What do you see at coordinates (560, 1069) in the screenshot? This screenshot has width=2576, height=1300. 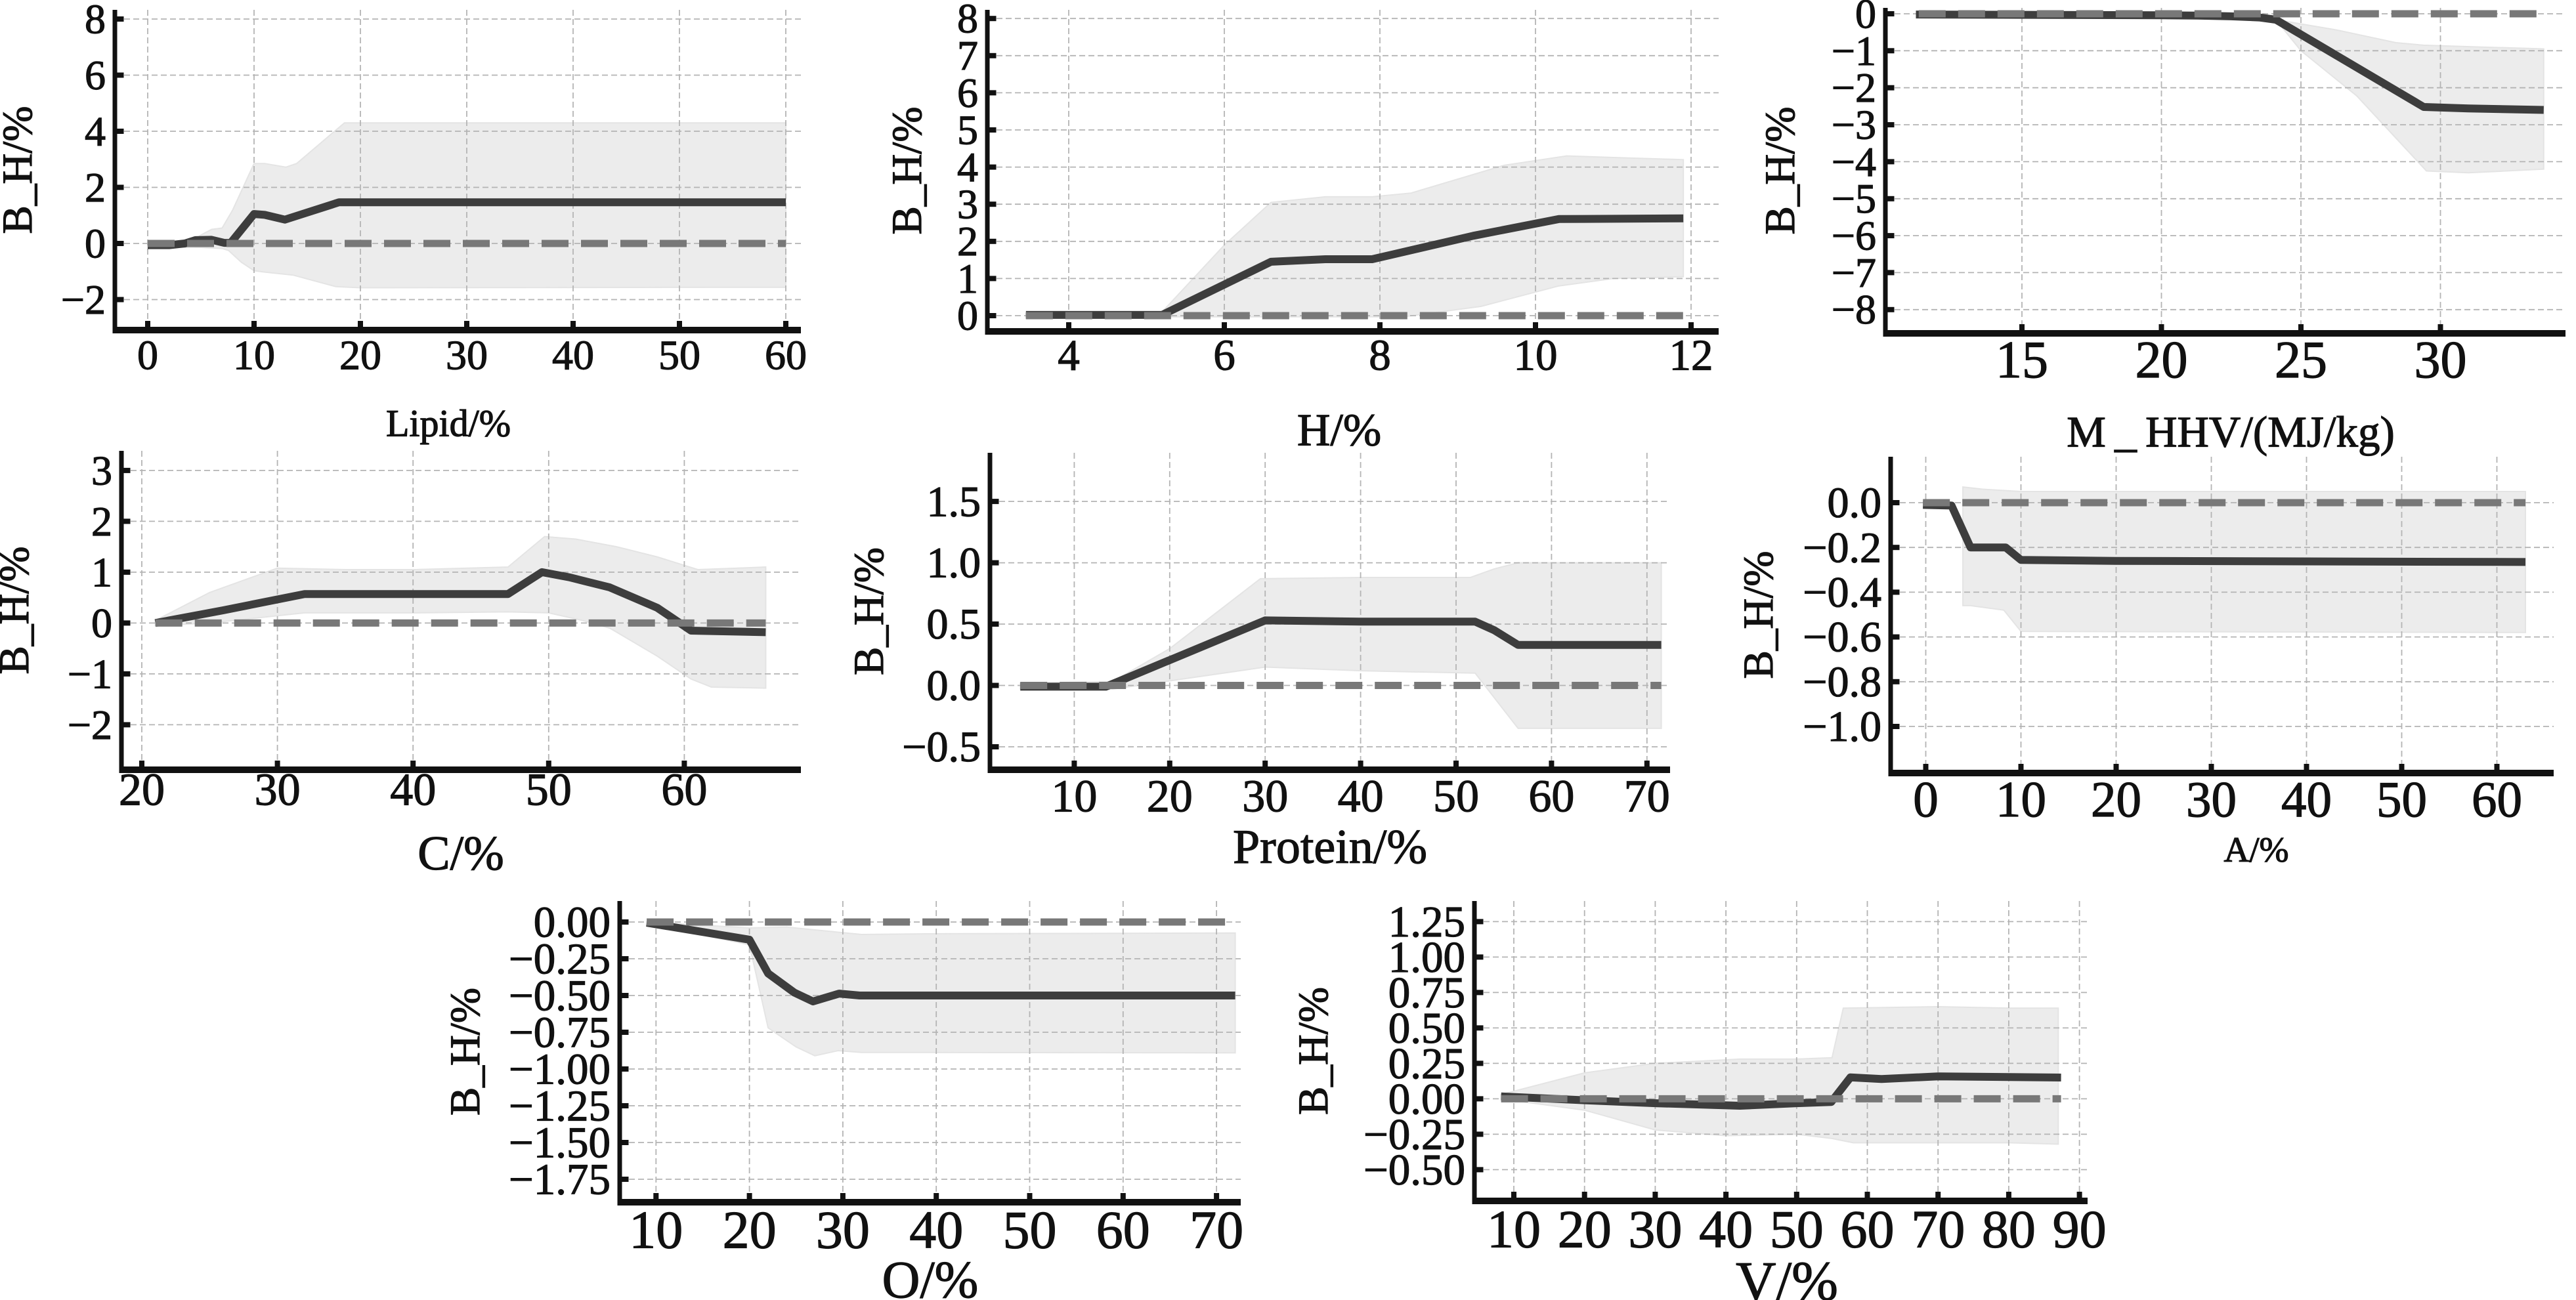 I see `svg-text: −1.00` at bounding box center [560, 1069].